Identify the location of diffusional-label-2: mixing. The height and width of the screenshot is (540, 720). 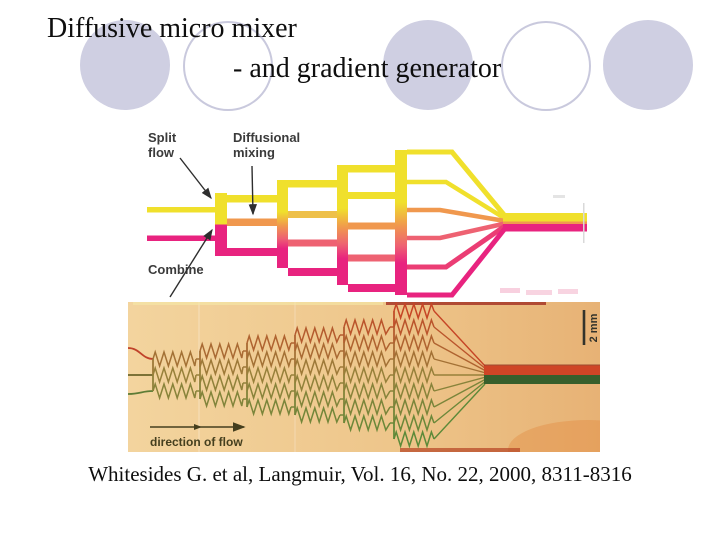
(254, 152).